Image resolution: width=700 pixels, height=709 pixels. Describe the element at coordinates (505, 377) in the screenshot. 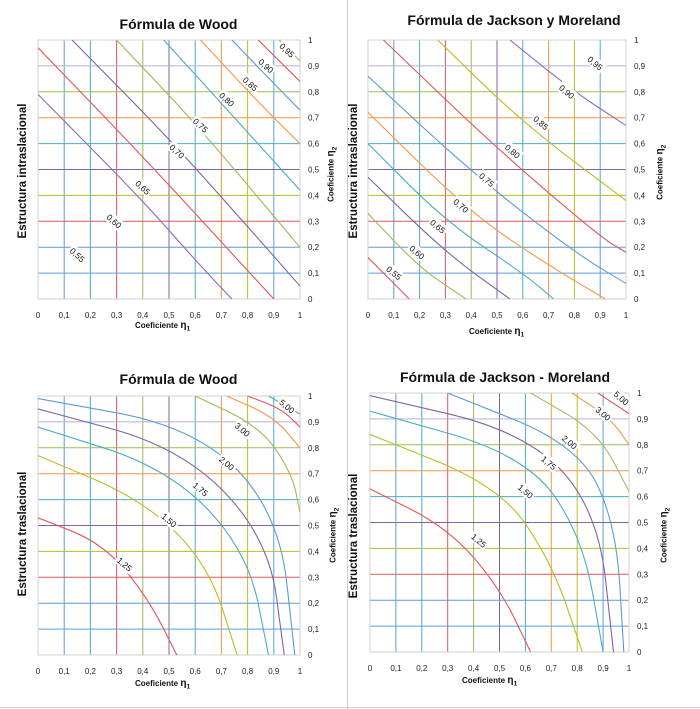

I see `chart-title: Fórmula de Jackson - Moreland` at that location.